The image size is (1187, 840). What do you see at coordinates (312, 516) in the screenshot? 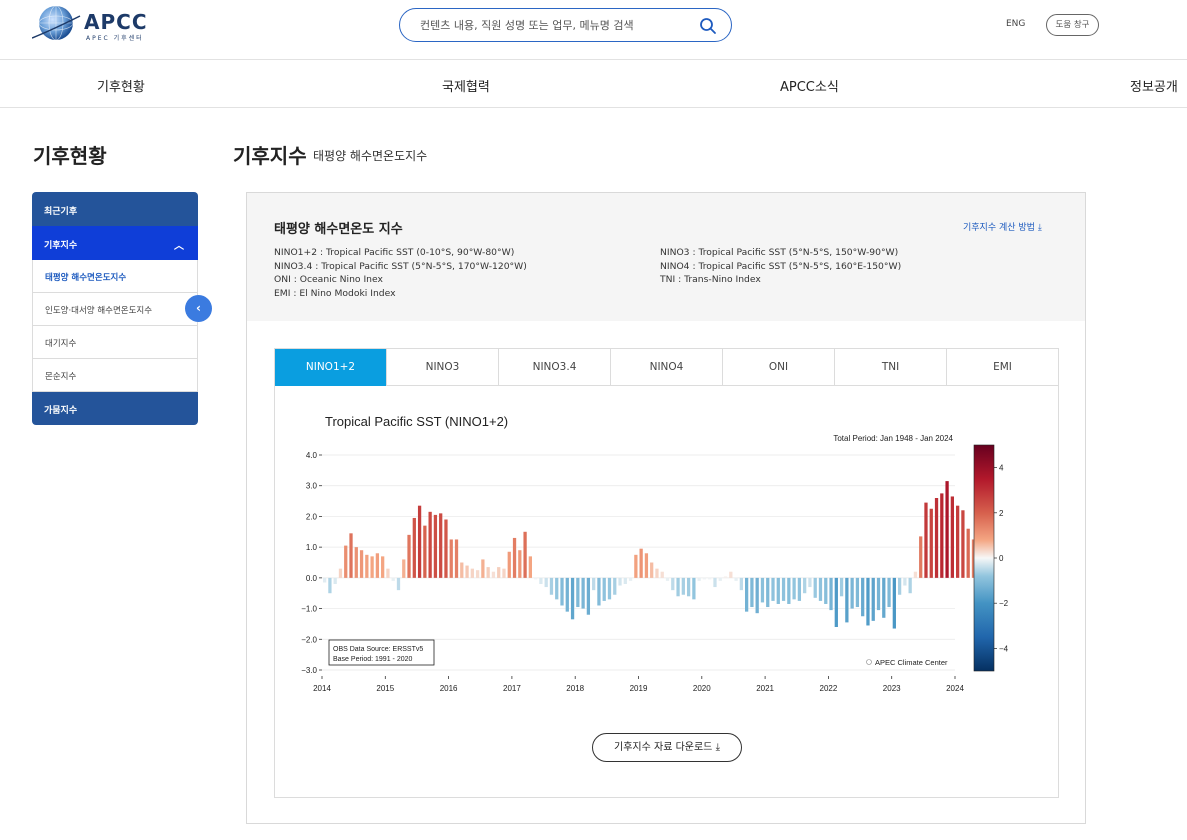
I see `y-tick-label: 2.0` at bounding box center [312, 516].